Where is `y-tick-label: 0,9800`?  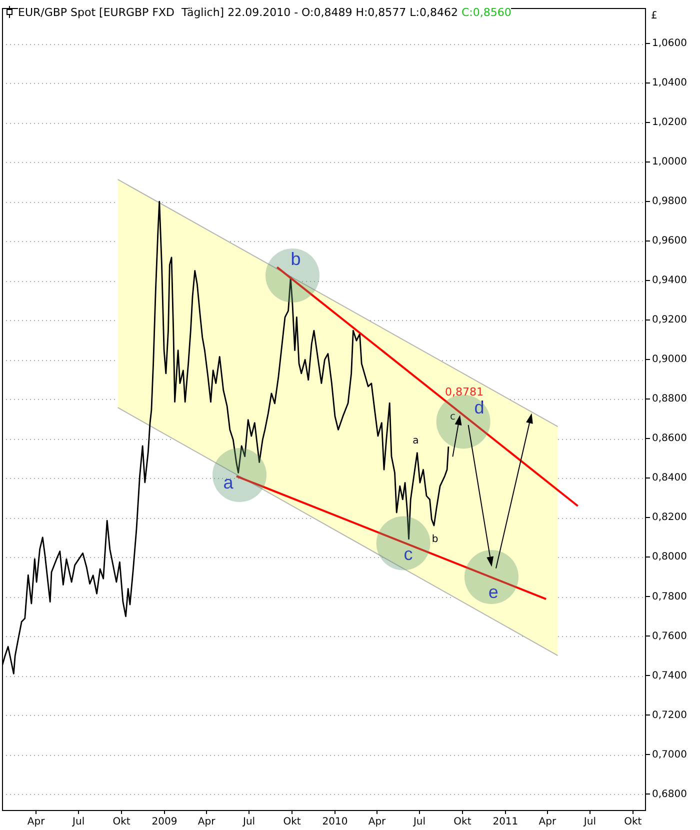 y-tick-label: 0,9800 is located at coordinates (669, 202).